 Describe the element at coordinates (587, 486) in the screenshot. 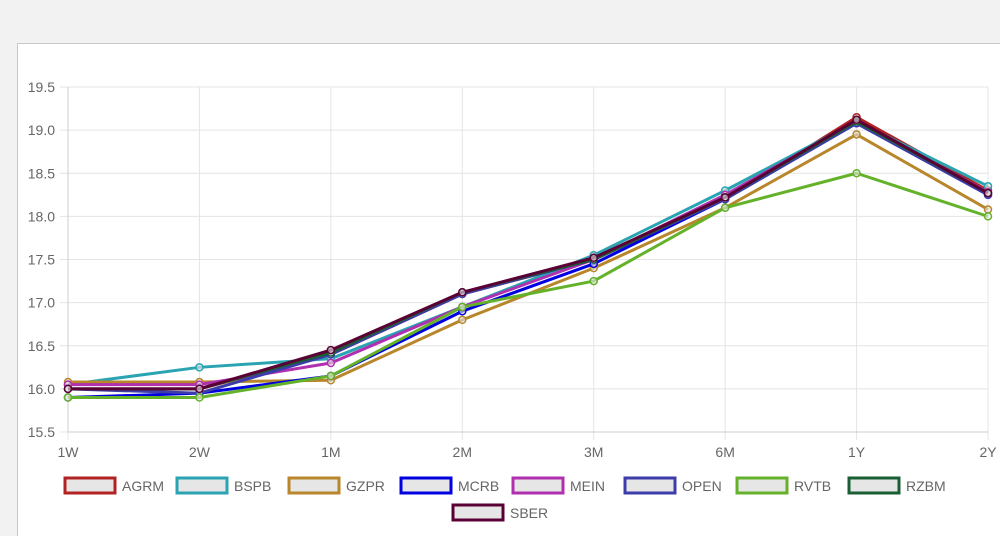

I see `legend-label: MEIN` at that location.